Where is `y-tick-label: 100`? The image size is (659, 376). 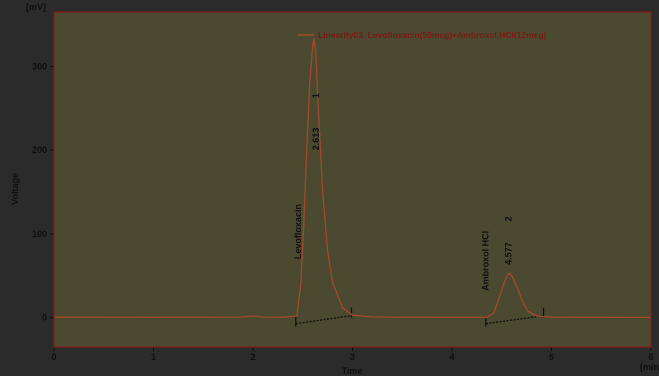 y-tick-label: 100 is located at coordinates (39, 234).